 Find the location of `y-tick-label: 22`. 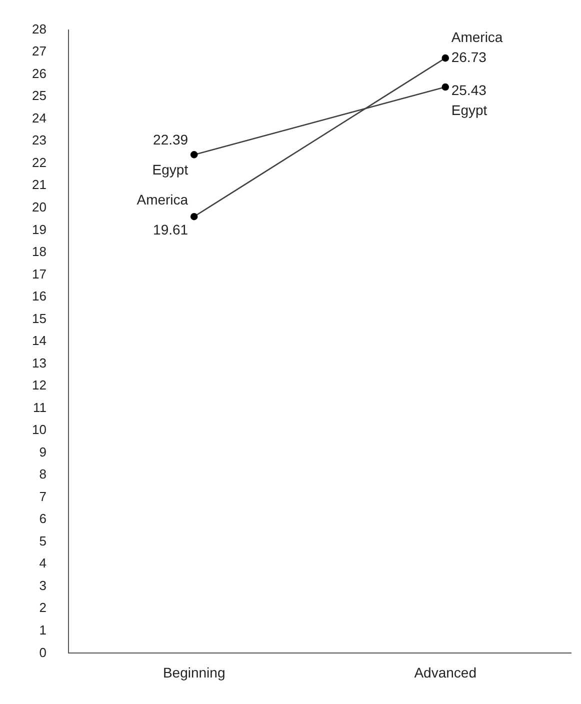

y-tick-label: 22 is located at coordinates (39, 162).